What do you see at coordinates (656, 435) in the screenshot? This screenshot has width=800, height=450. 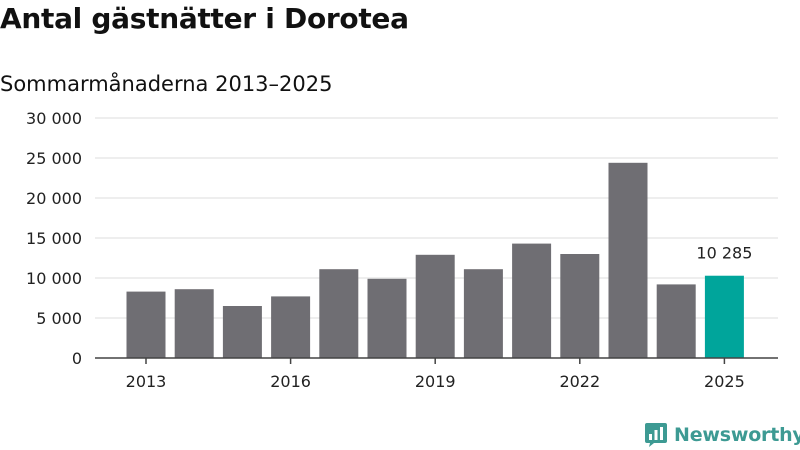 I see `newsworthy-logo-icon` at bounding box center [656, 435].